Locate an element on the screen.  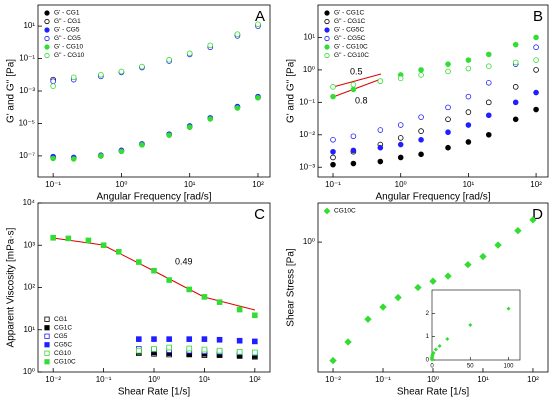
inset-y-tick-label: 2 is located at coordinates (428, 314).